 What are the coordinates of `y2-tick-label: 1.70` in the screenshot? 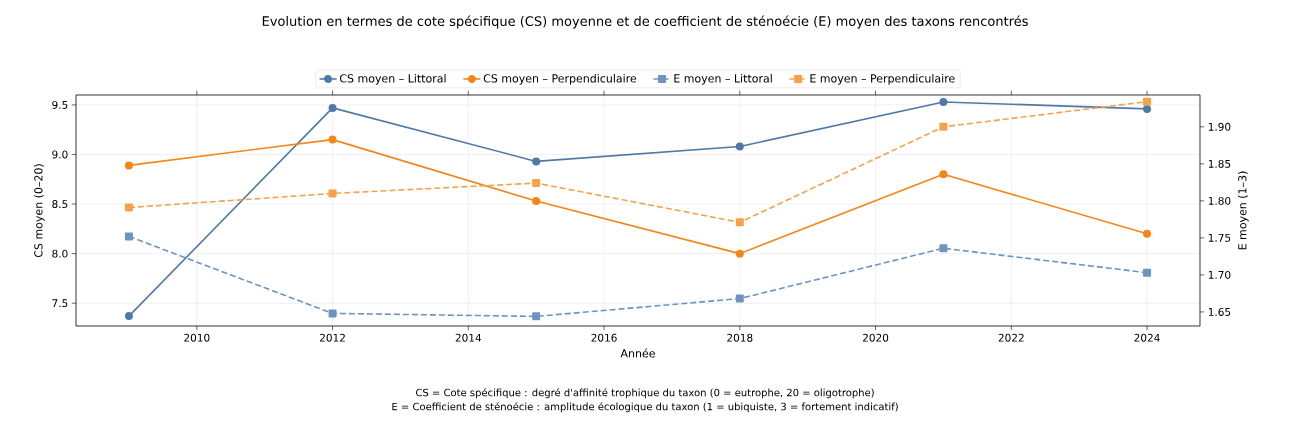 It's located at (1219, 274).